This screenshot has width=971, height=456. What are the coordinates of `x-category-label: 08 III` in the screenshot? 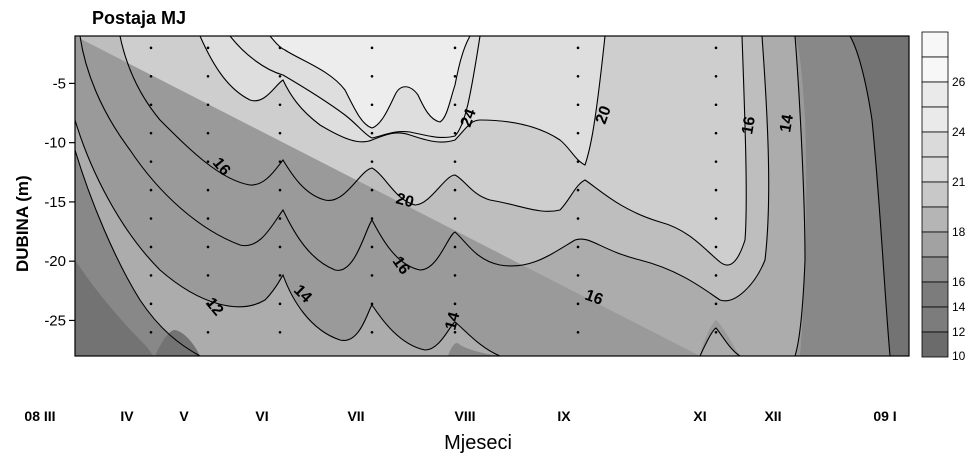 It's located at (39, 416).